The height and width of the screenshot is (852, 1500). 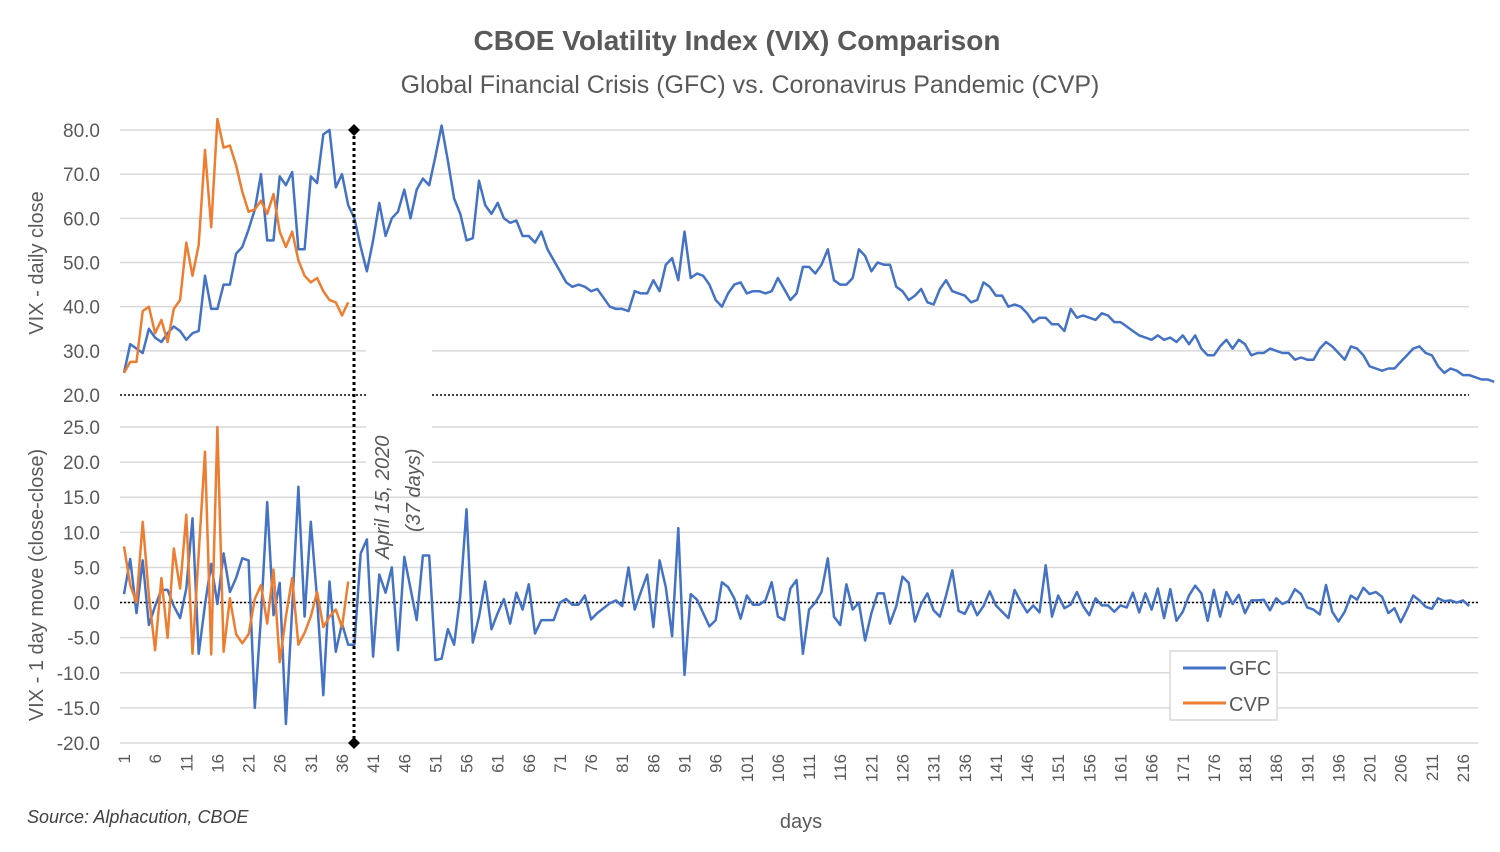 I want to click on x-tick-label: 81, so click(x=622, y=763).